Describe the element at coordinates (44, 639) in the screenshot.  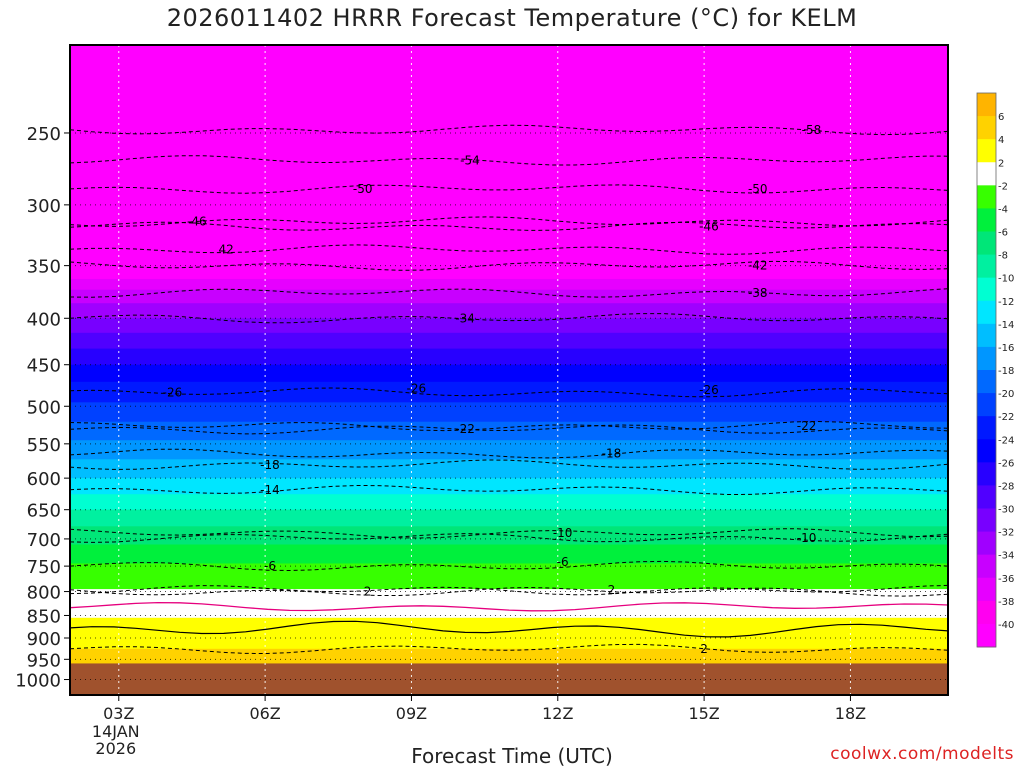
I see `y-tick-label: 900` at that location.